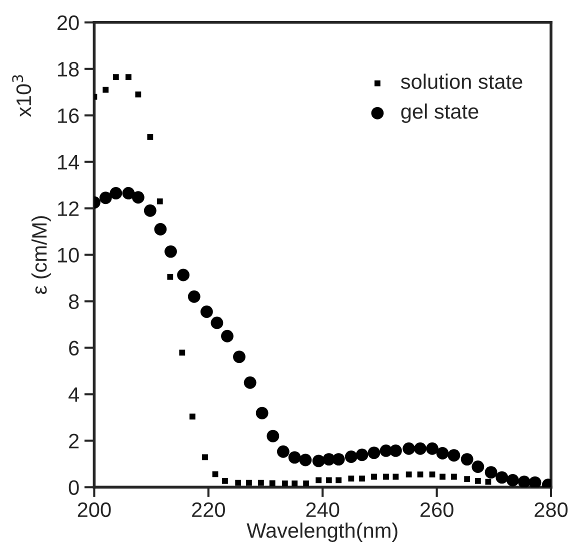 This screenshot has width=571, height=560. I want to click on x-tick-label: 240, so click(323, 510).